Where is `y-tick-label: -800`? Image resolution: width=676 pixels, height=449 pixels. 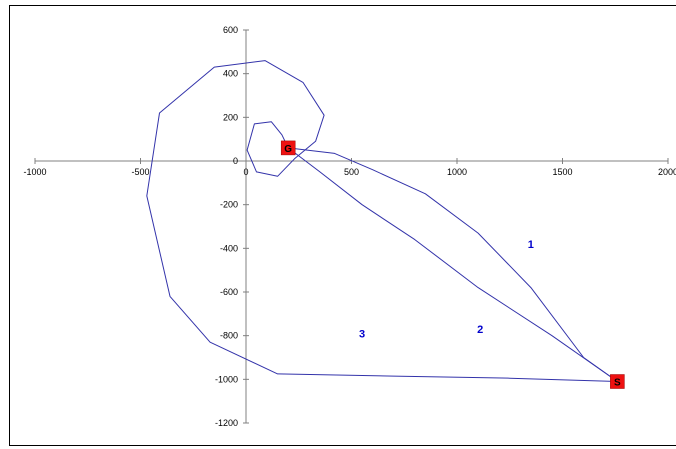
y-tick-label: -800 is located at coordinates (229, 336).